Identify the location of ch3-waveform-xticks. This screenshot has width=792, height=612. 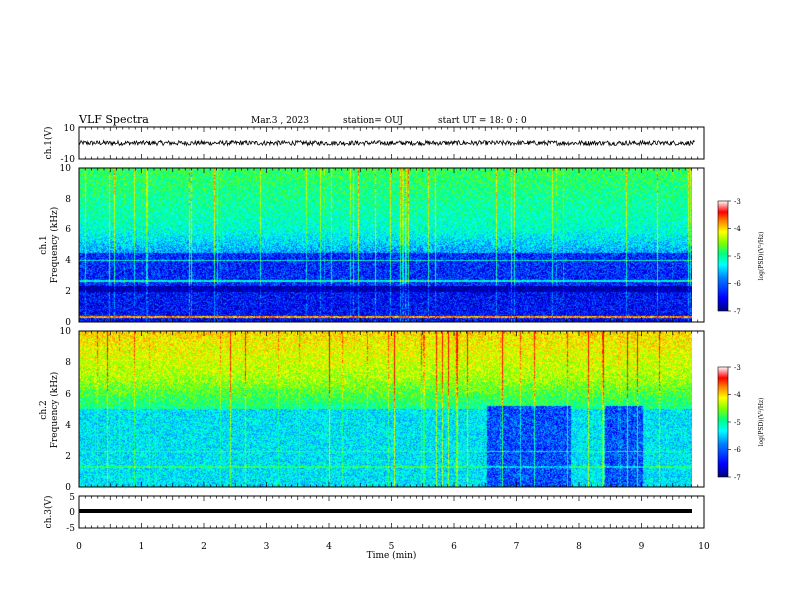
(391, 512).